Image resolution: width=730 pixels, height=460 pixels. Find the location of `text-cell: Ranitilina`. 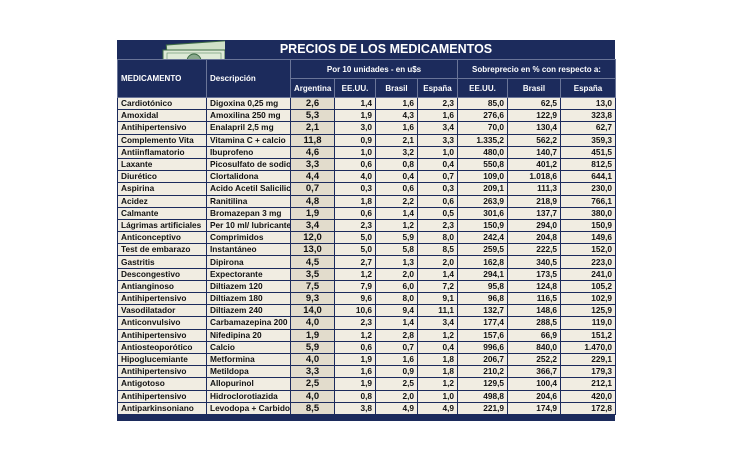

text-cell: Ranitilina is located at coordinates (248, 201).